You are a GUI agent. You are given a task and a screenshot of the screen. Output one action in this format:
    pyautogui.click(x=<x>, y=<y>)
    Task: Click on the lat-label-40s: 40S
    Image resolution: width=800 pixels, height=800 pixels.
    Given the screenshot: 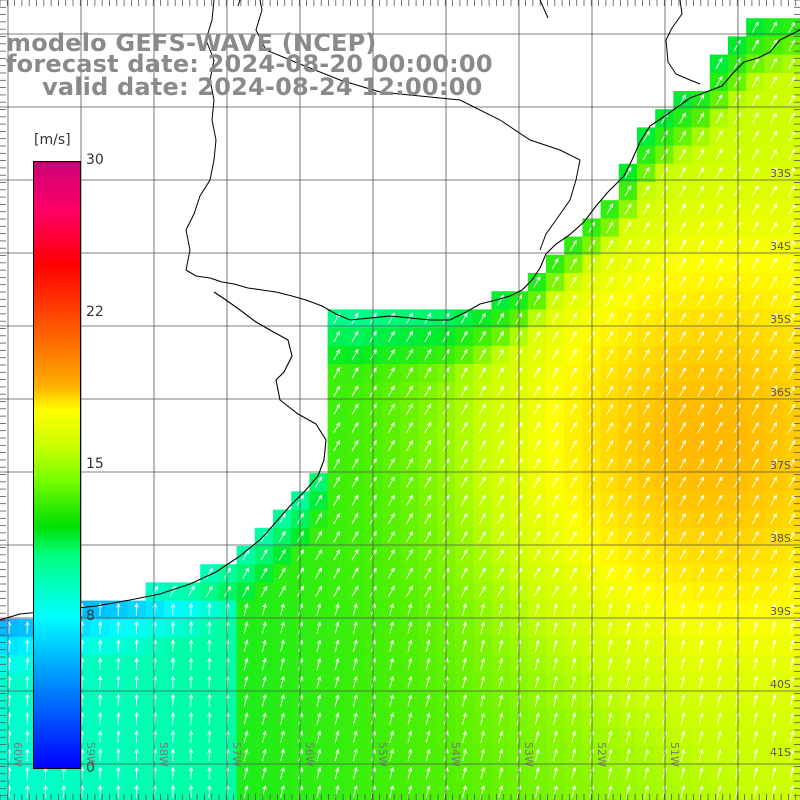 What is the action you would take?
    pyautogui.click(x=780, y=684)
    